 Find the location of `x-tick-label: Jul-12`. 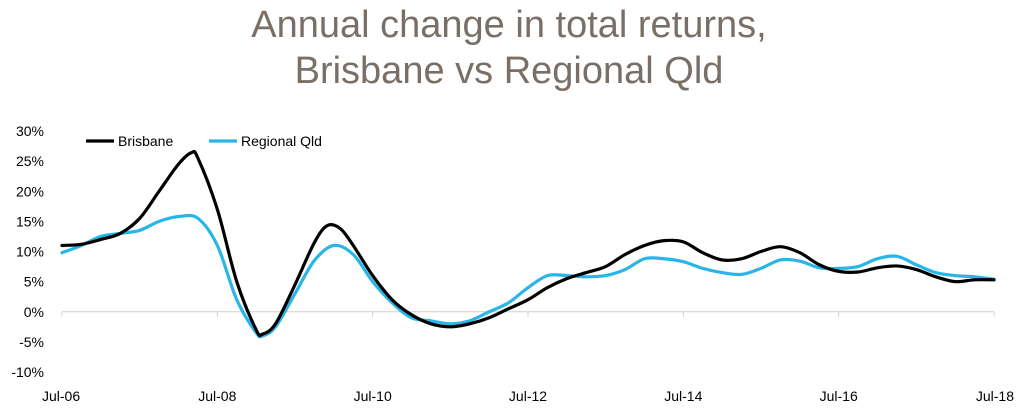

x-tick-label: Jul-12 is located at coordinates (528, 396).